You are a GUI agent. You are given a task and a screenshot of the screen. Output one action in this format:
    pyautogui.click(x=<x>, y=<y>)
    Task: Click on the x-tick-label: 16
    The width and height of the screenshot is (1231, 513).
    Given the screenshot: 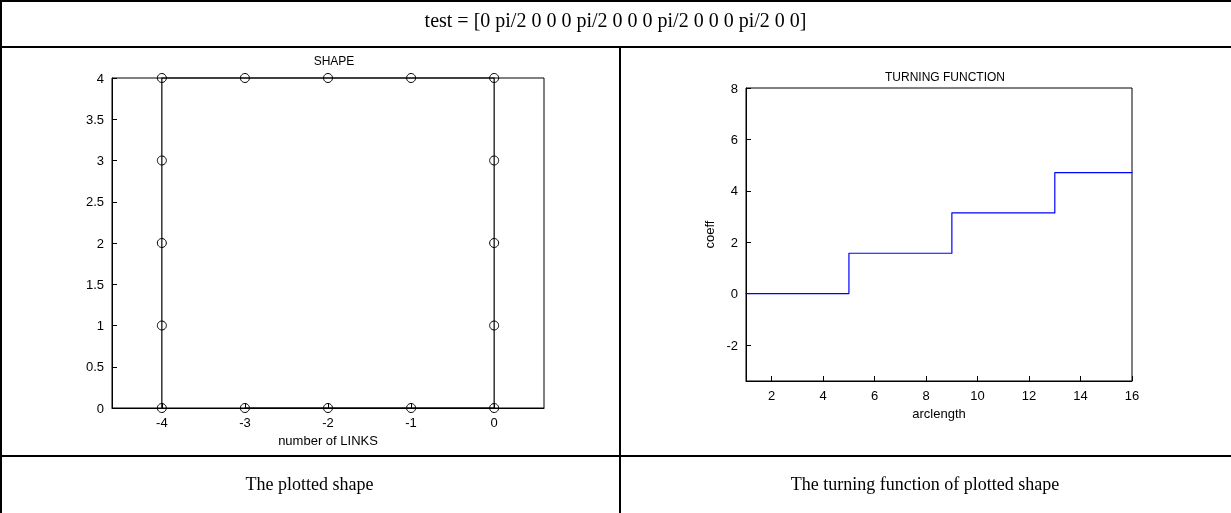 What is the action you would take?
    pyautogui.click(x=1132, y=395)
    